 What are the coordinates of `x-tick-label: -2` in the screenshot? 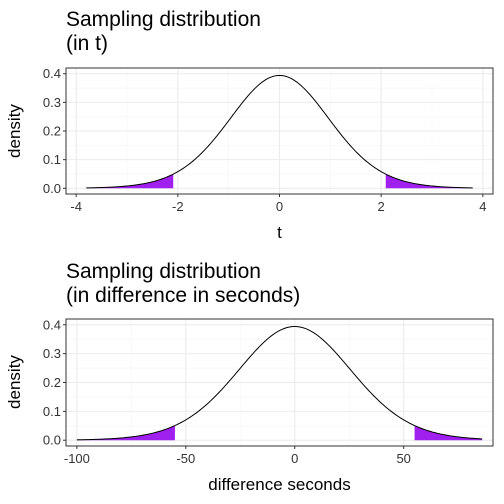 It's located at (178, 206).